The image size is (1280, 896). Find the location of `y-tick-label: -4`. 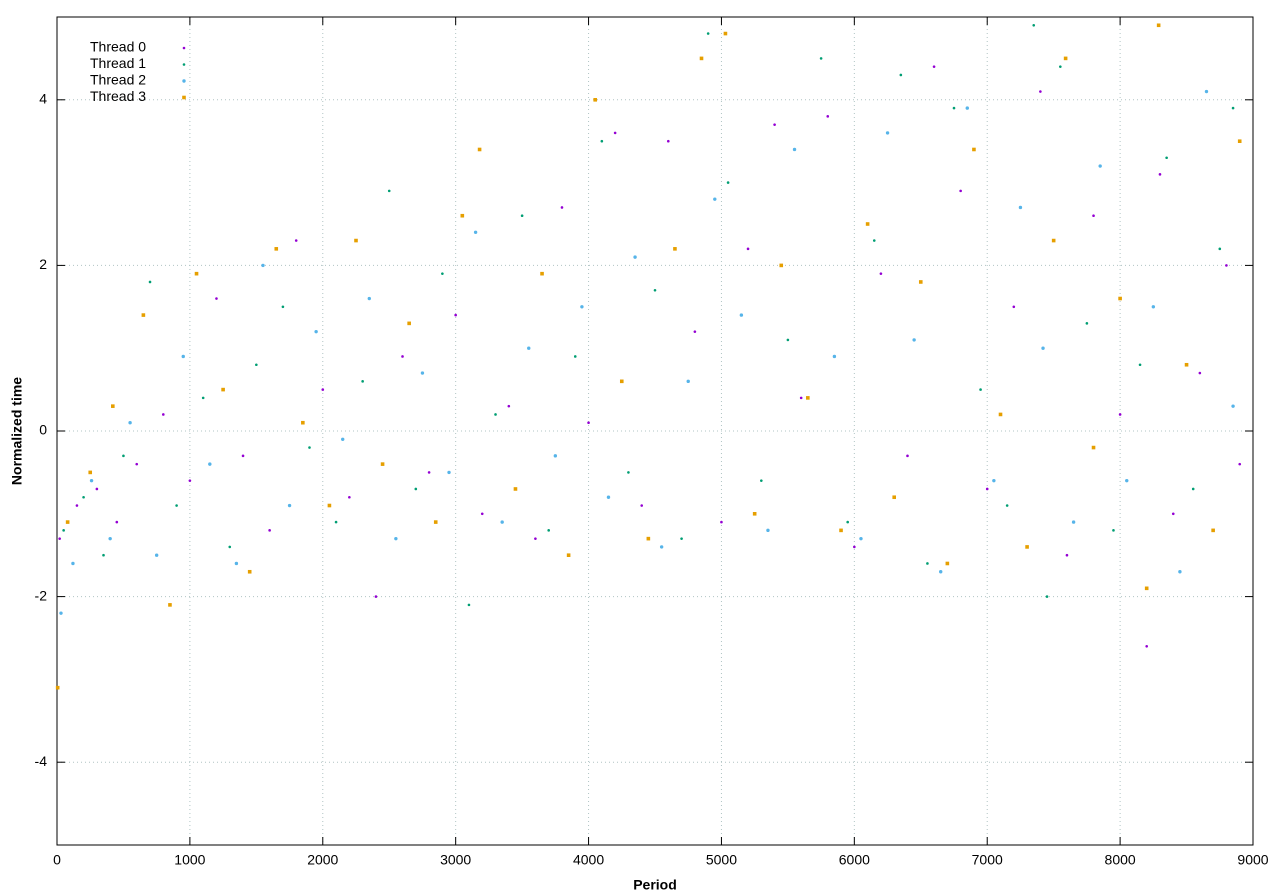

y-tick-label: -4 is located at coordinates (41, 761).